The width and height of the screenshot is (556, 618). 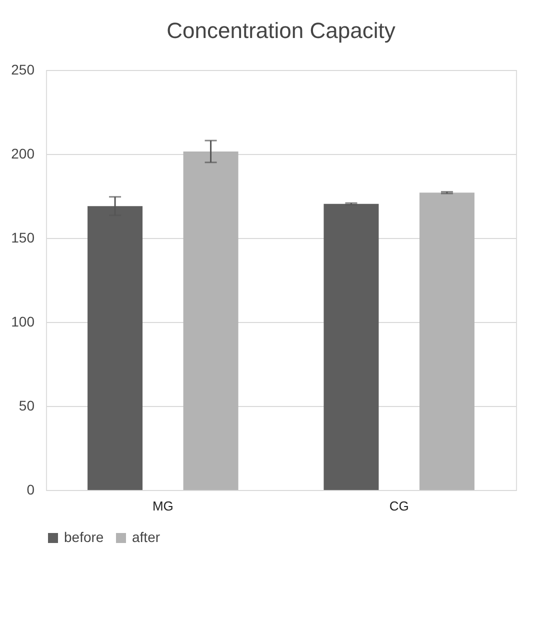 I want to click on y-tick-label: 100, so click(x=23, y=322).